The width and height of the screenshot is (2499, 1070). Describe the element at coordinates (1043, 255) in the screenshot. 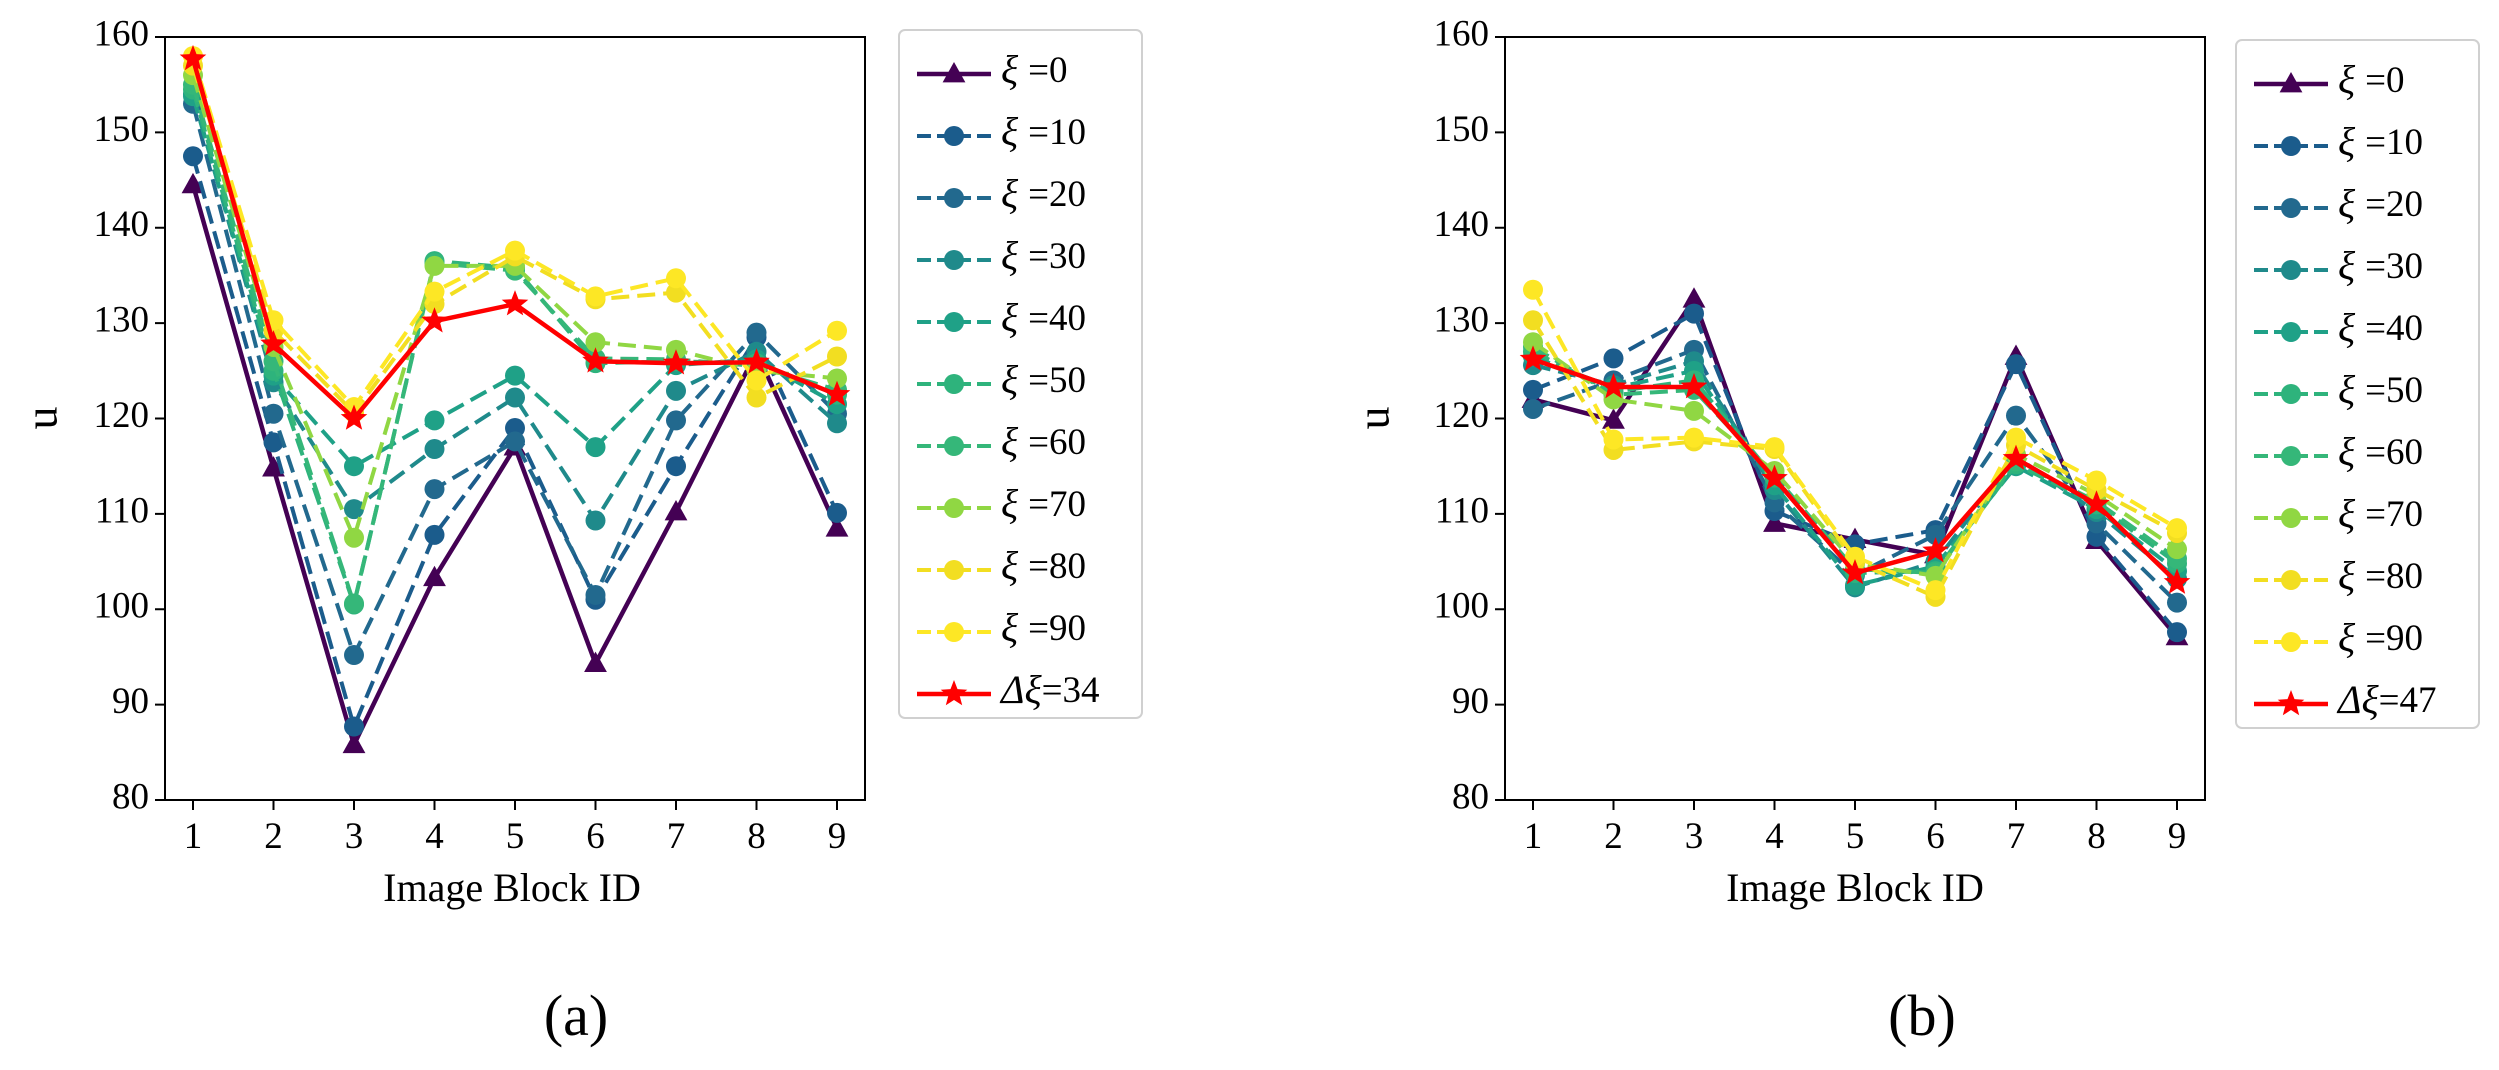

I see `legend-label: ξ =30` at that location.